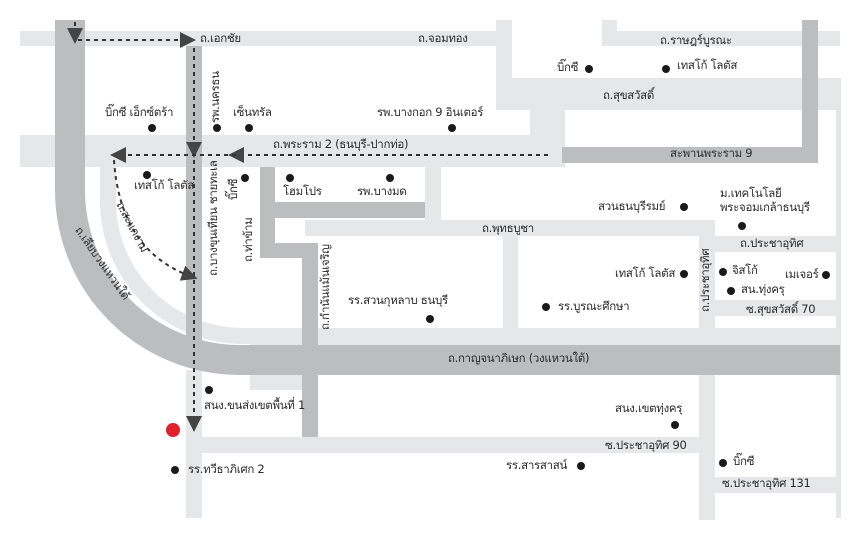  What do you see at coordinates (594, 306) in the screenshot?
I see `poi-label: รร.บูรณะศึกษา` at bounding box center [594, 306].